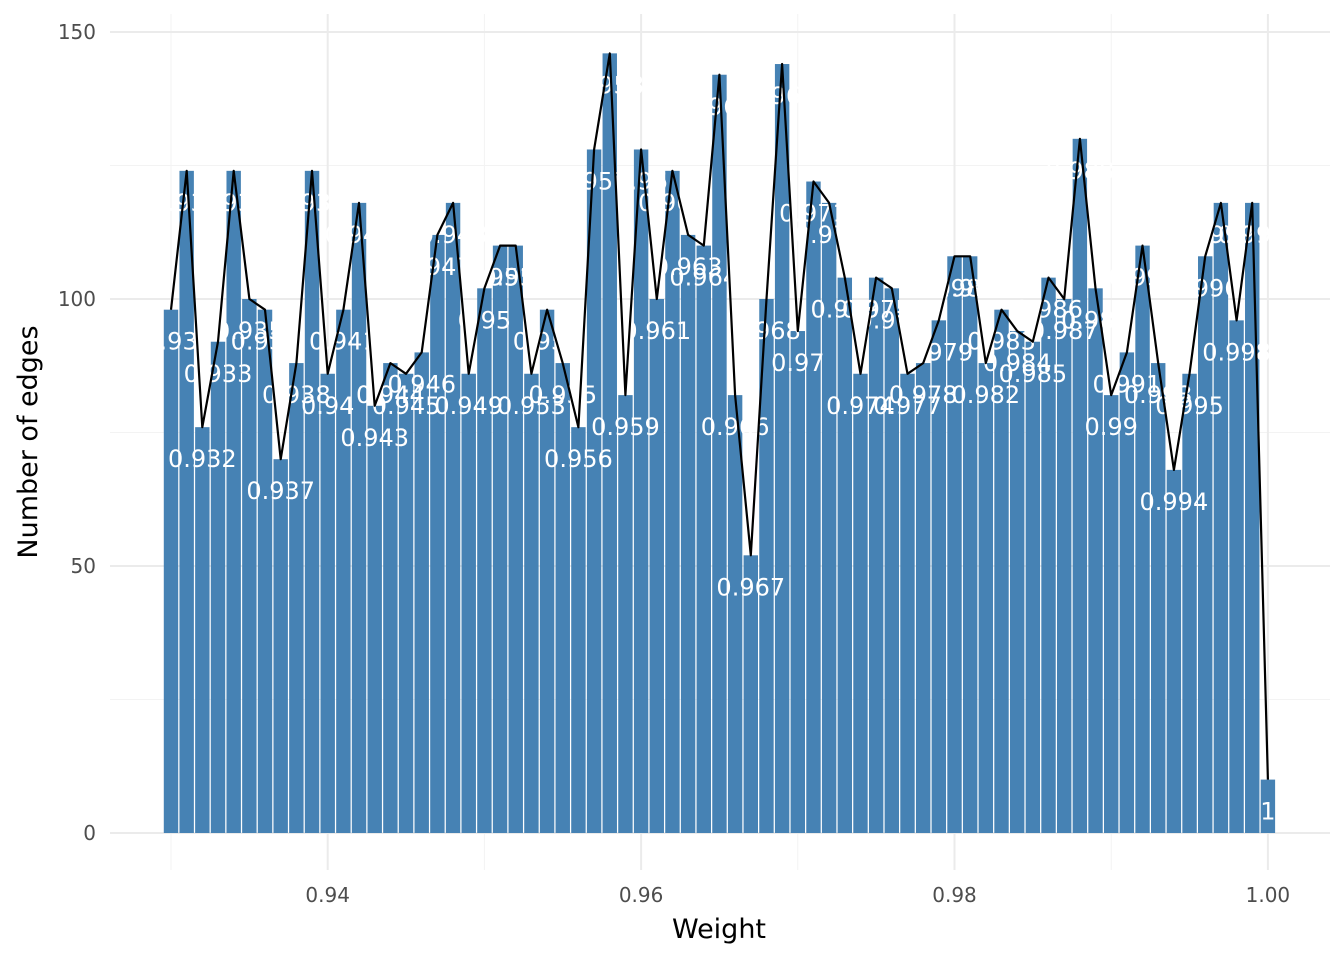  I want to click on x-tick-label: 0.94, so click(327, 895).